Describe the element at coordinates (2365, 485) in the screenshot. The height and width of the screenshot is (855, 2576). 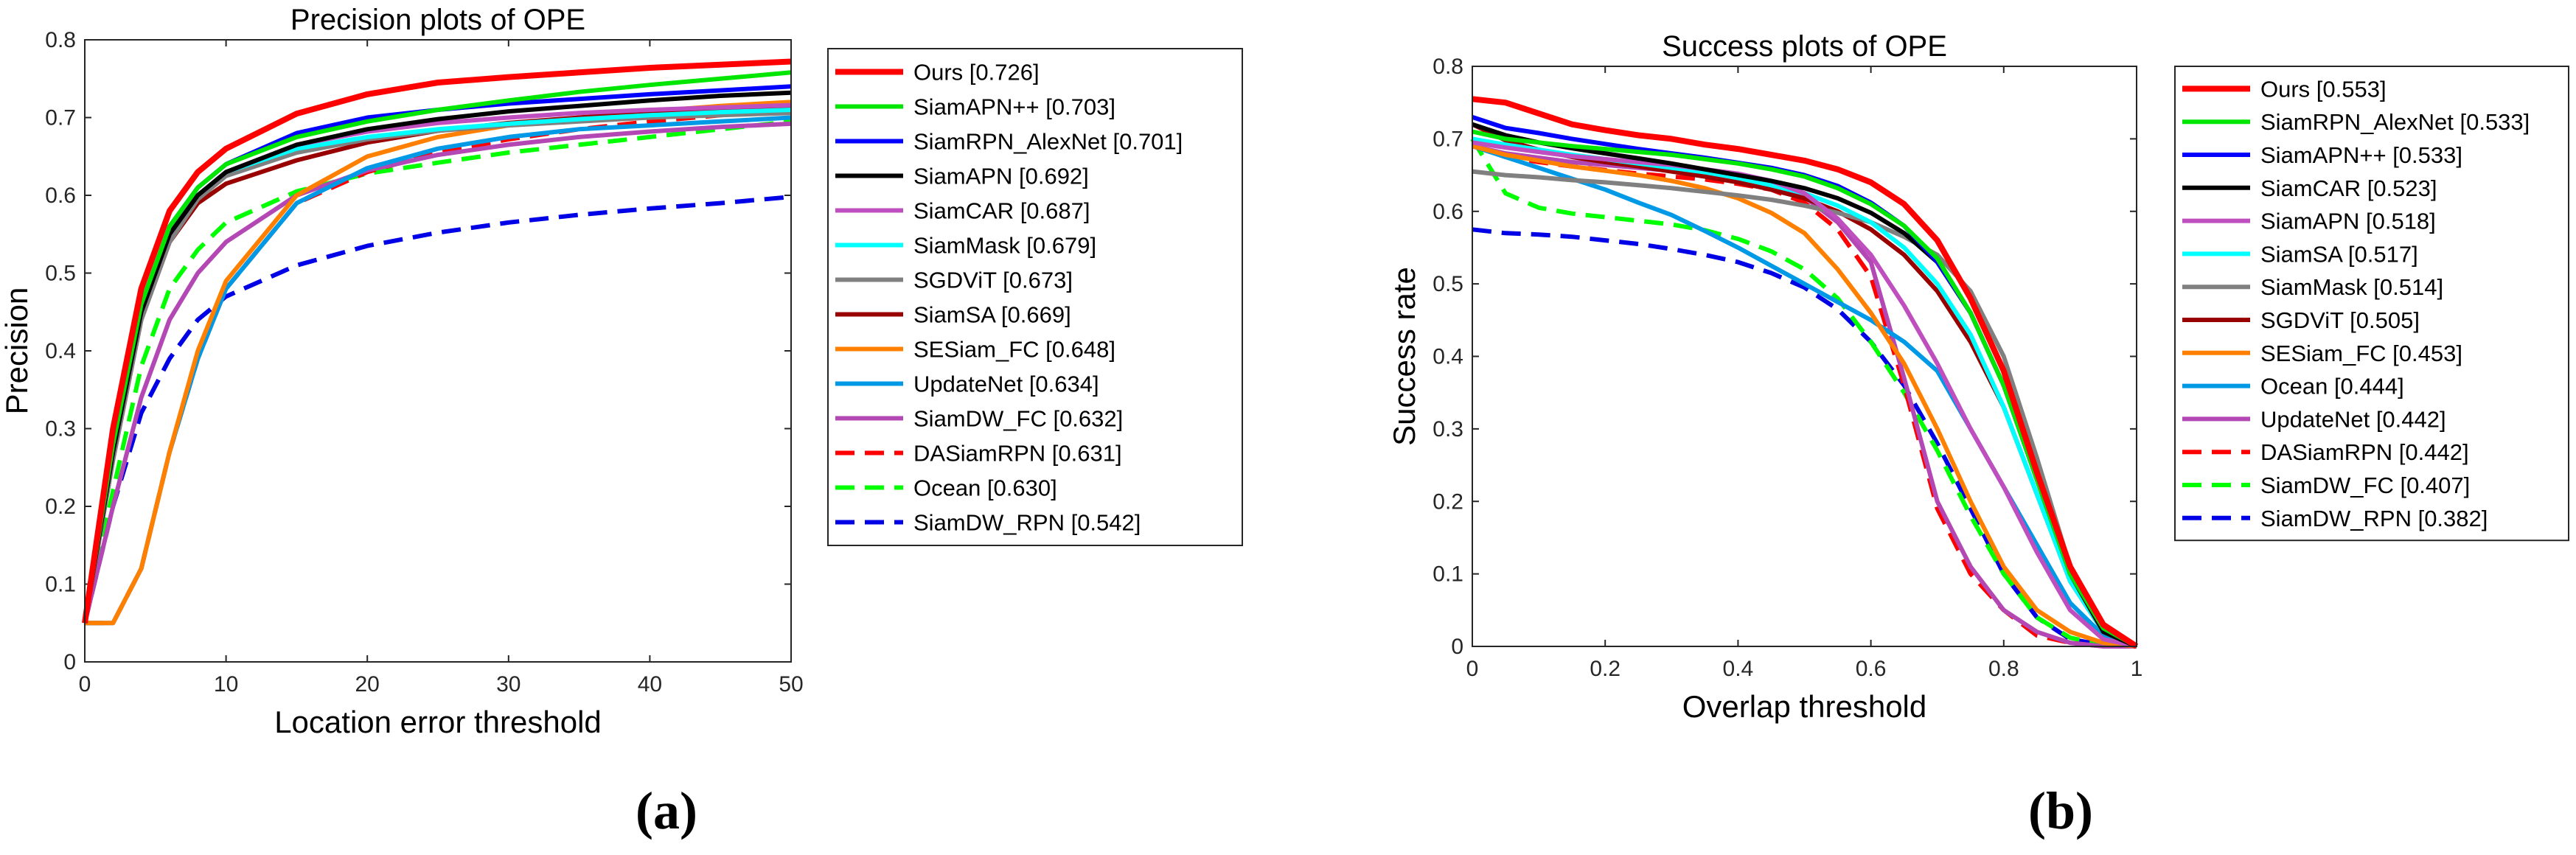
I see `success-legend-entry: SiamDW_FC [0.407]` at that location.